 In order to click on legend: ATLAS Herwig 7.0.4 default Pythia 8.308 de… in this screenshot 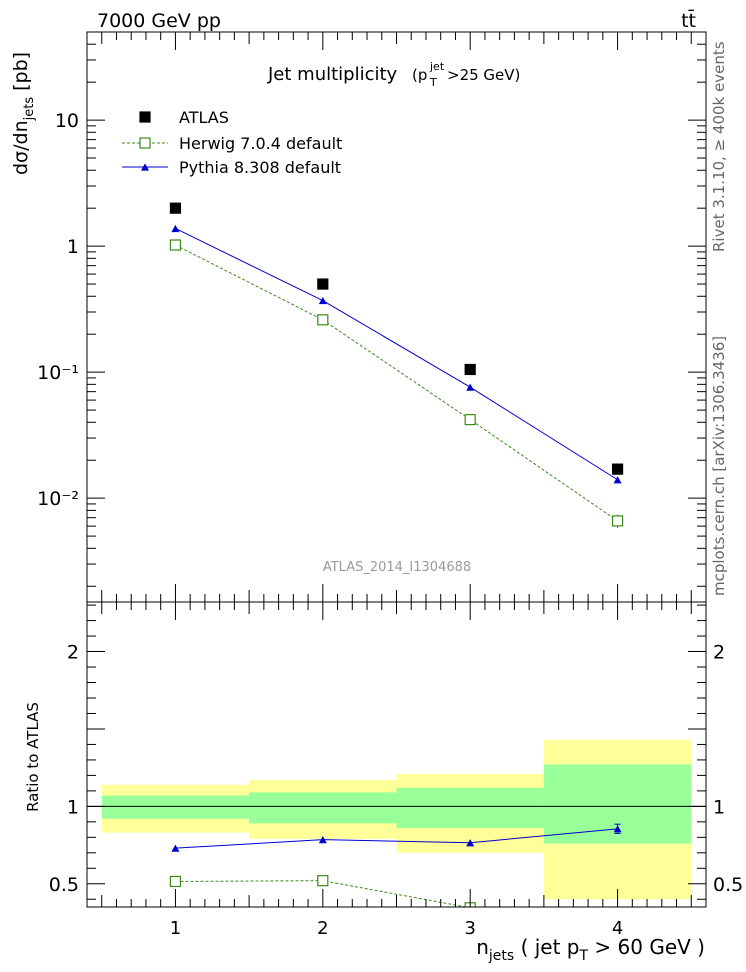, I will do `click(232, 142)`.